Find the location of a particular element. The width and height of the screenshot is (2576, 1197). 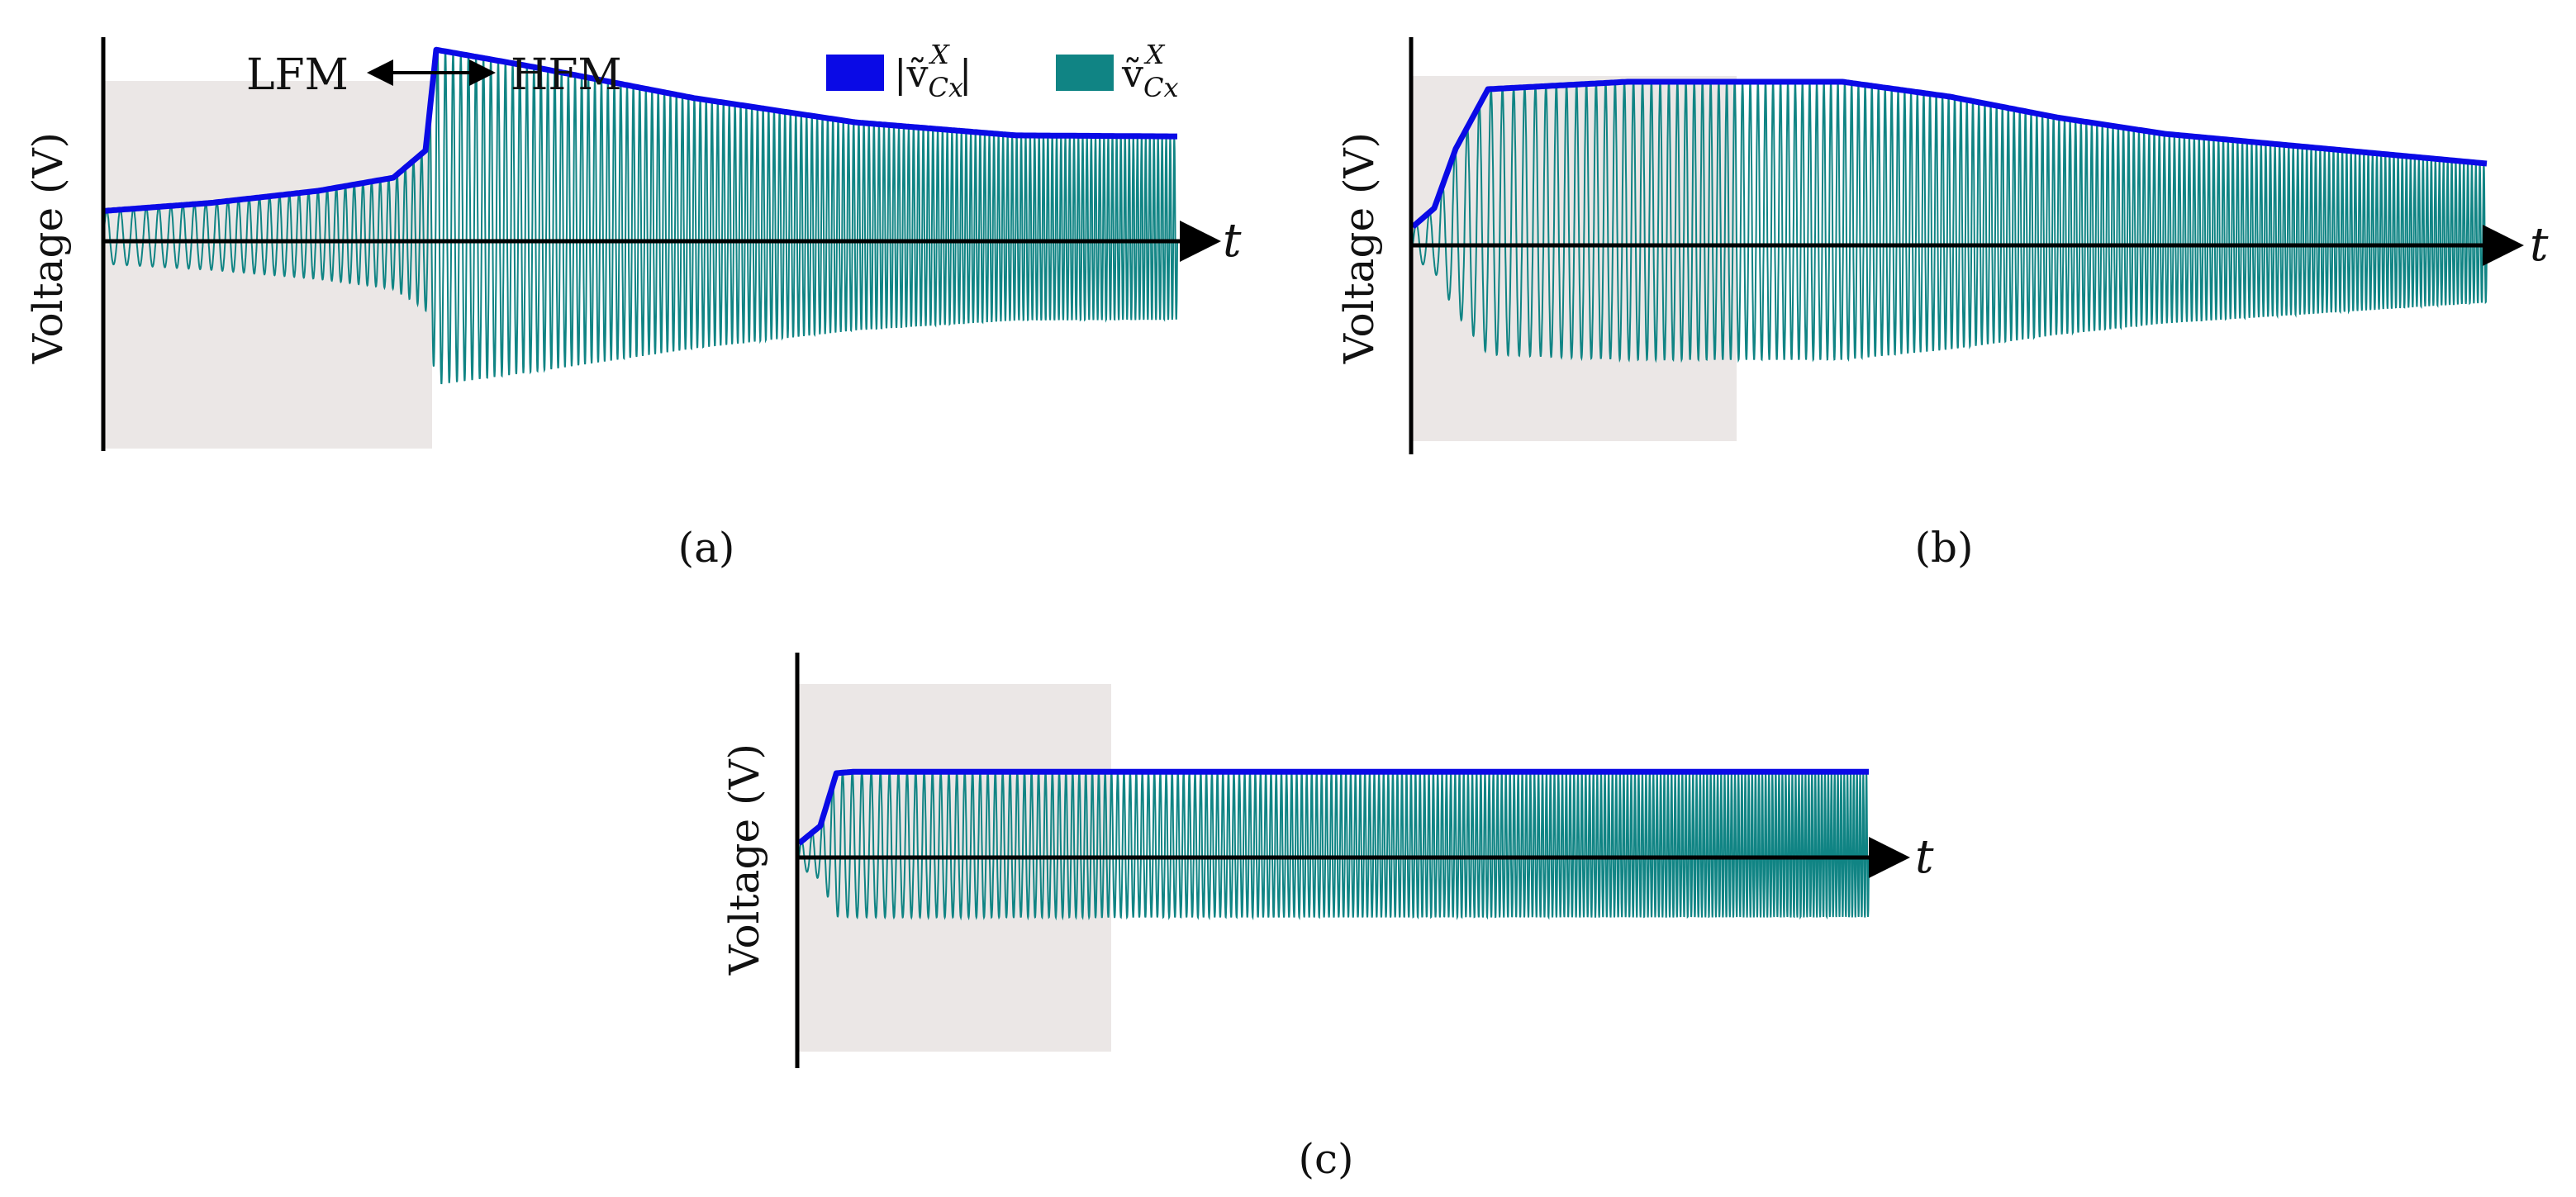

y-axis-label-a: Voltage (V) is located at coordinates (48, 248).